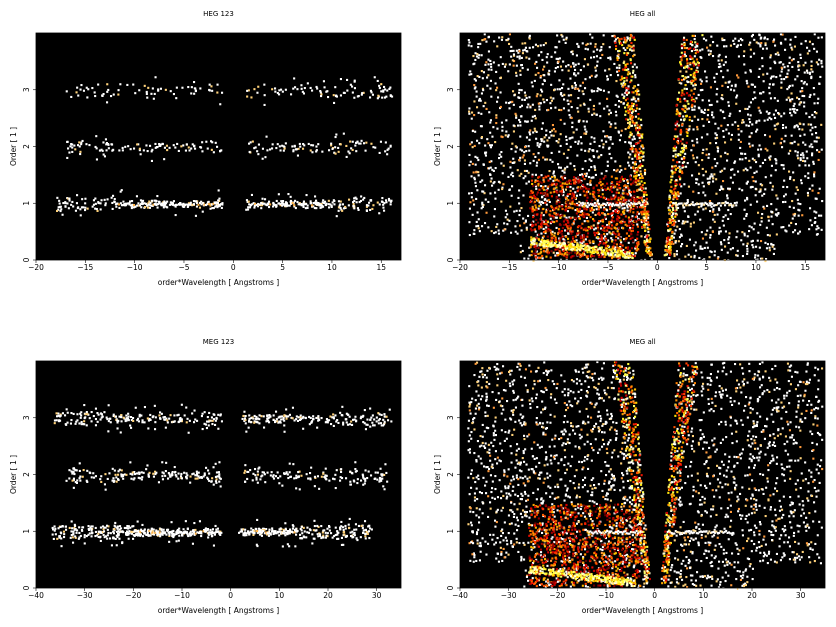 This screenshot has width=836, height=627. I want to click on order-line-pixel, so click(331, 205).